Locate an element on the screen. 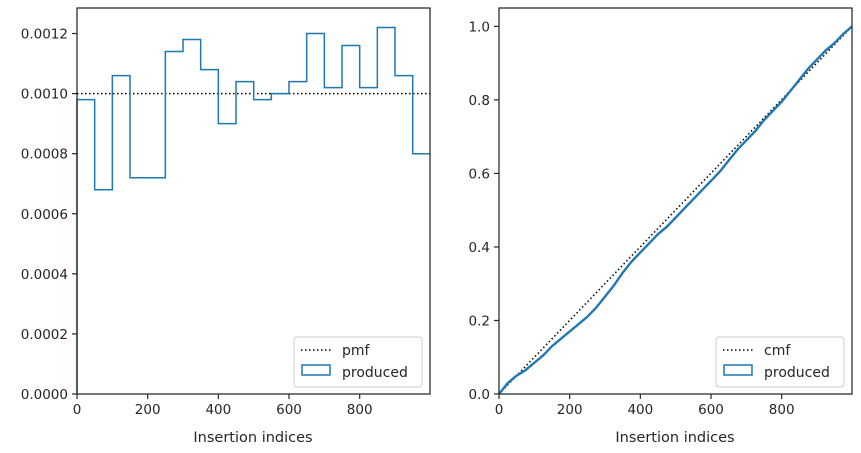  cmf-produced-legend-label: produced is located at coordinates (797, 373).